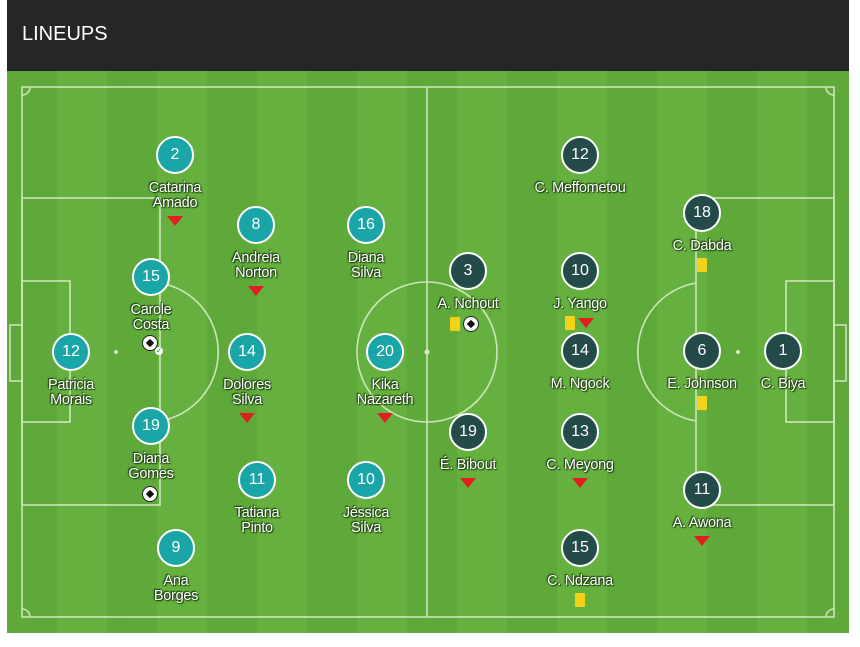 Image resolution: width=860 pixels, height=647 pixels. I want to click on player-name: Patricia Morais, so click(71, 392).